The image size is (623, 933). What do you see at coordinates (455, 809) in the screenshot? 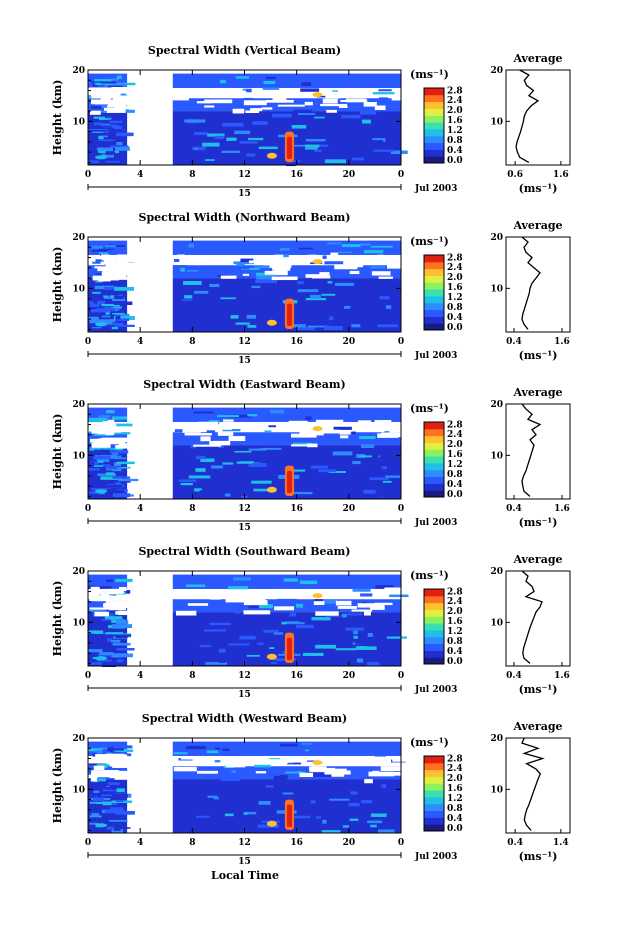
I see `colorbar-tick-label: 0.8` at bounding box center [455, 809].